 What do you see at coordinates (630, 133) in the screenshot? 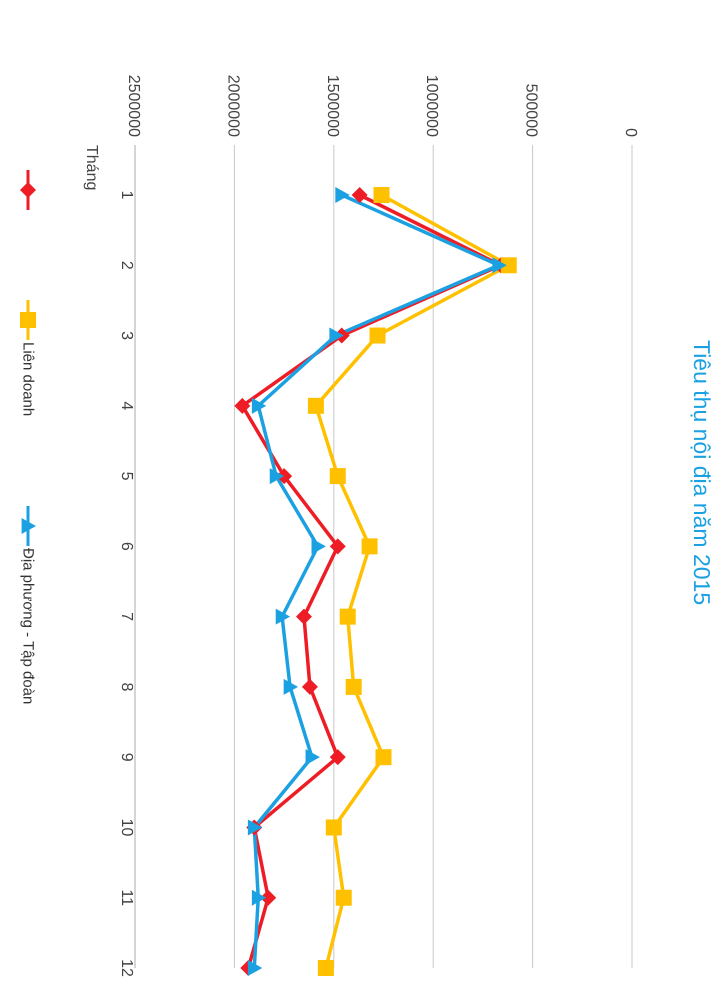
I see `x-tick-label: 0` at bounding box center [630, 133].